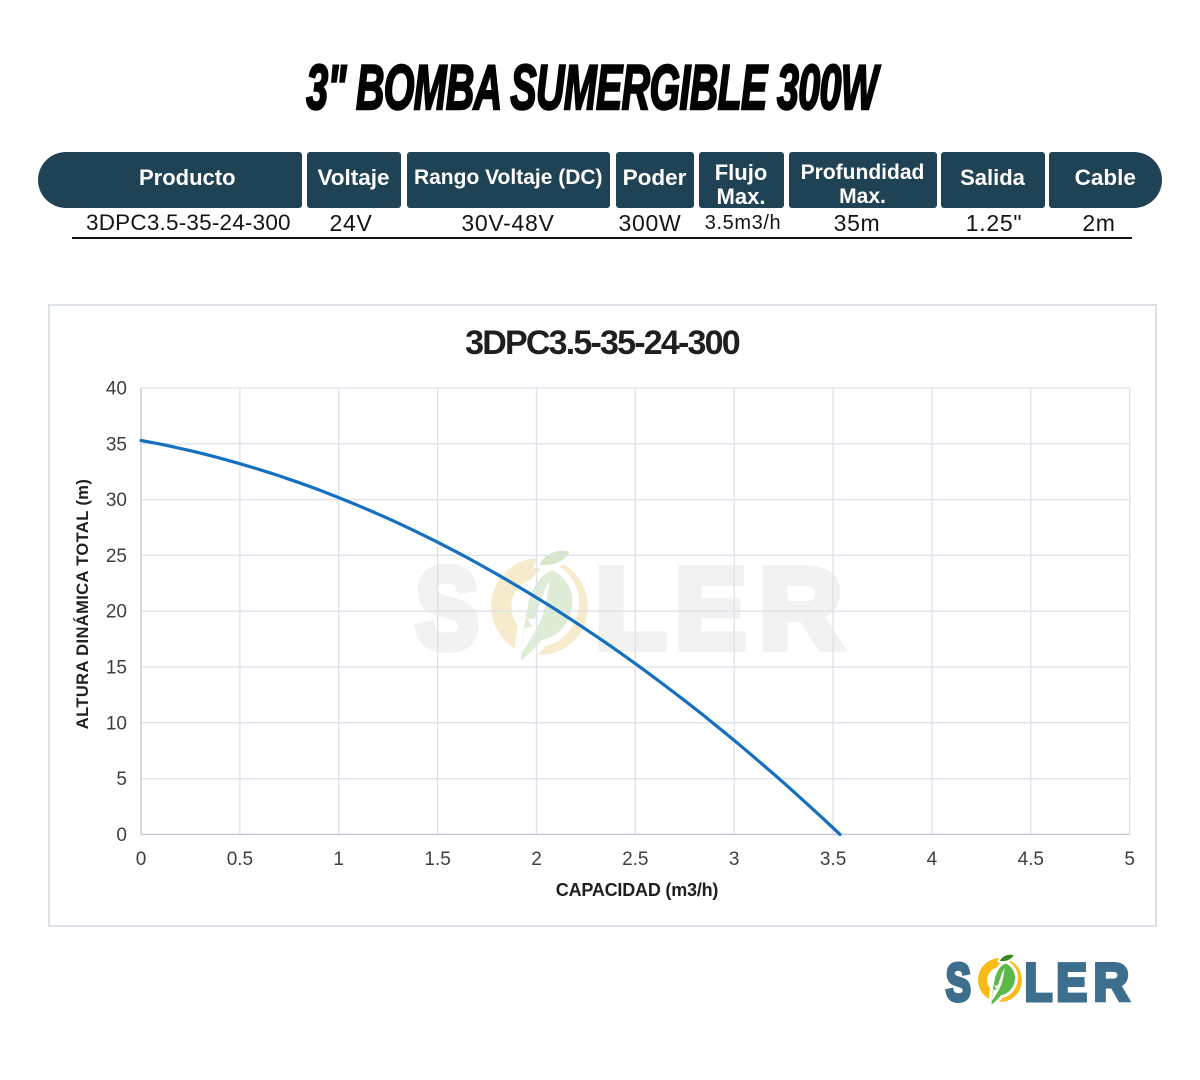 Image resolution: width=1200 pixels, height=1080 pixels. Describe the element at coordinates (240, 859) in the screenshot. I see `svg-text: 0.5` at that location.